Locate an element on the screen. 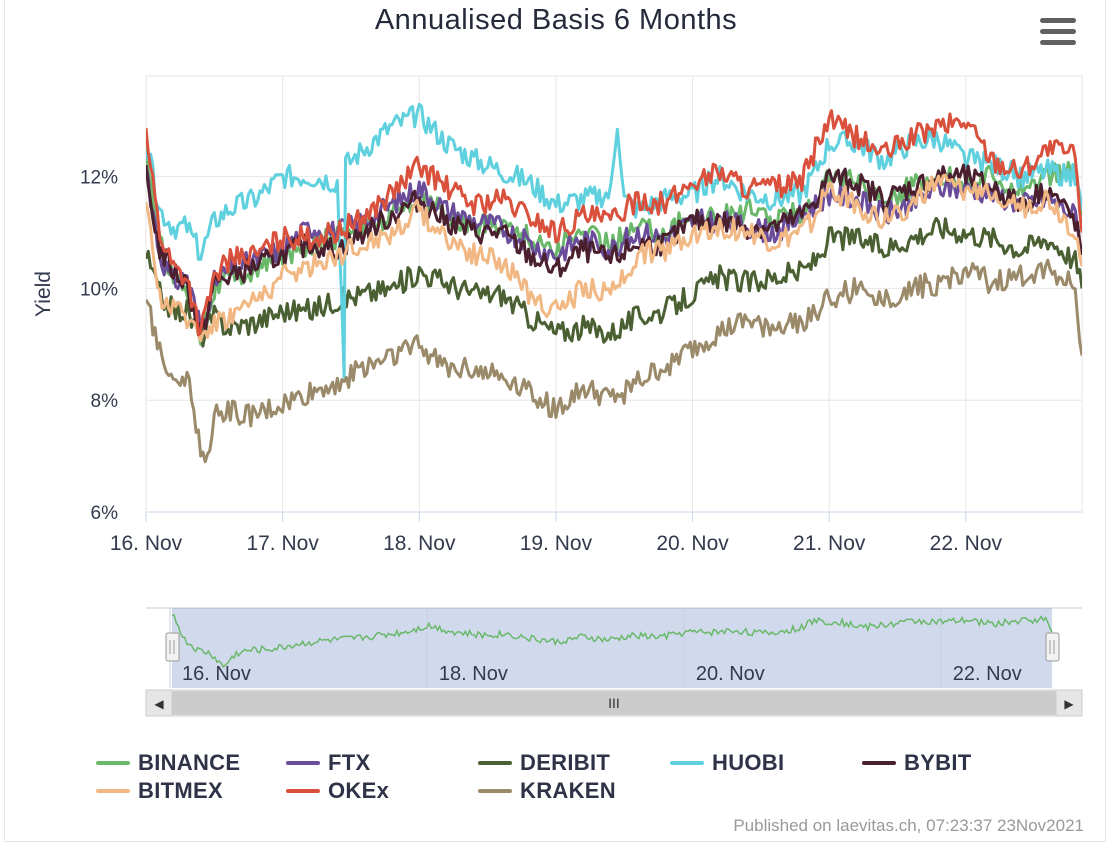  legend-item-binance: BINANCE is located at coordinates (168, 763).